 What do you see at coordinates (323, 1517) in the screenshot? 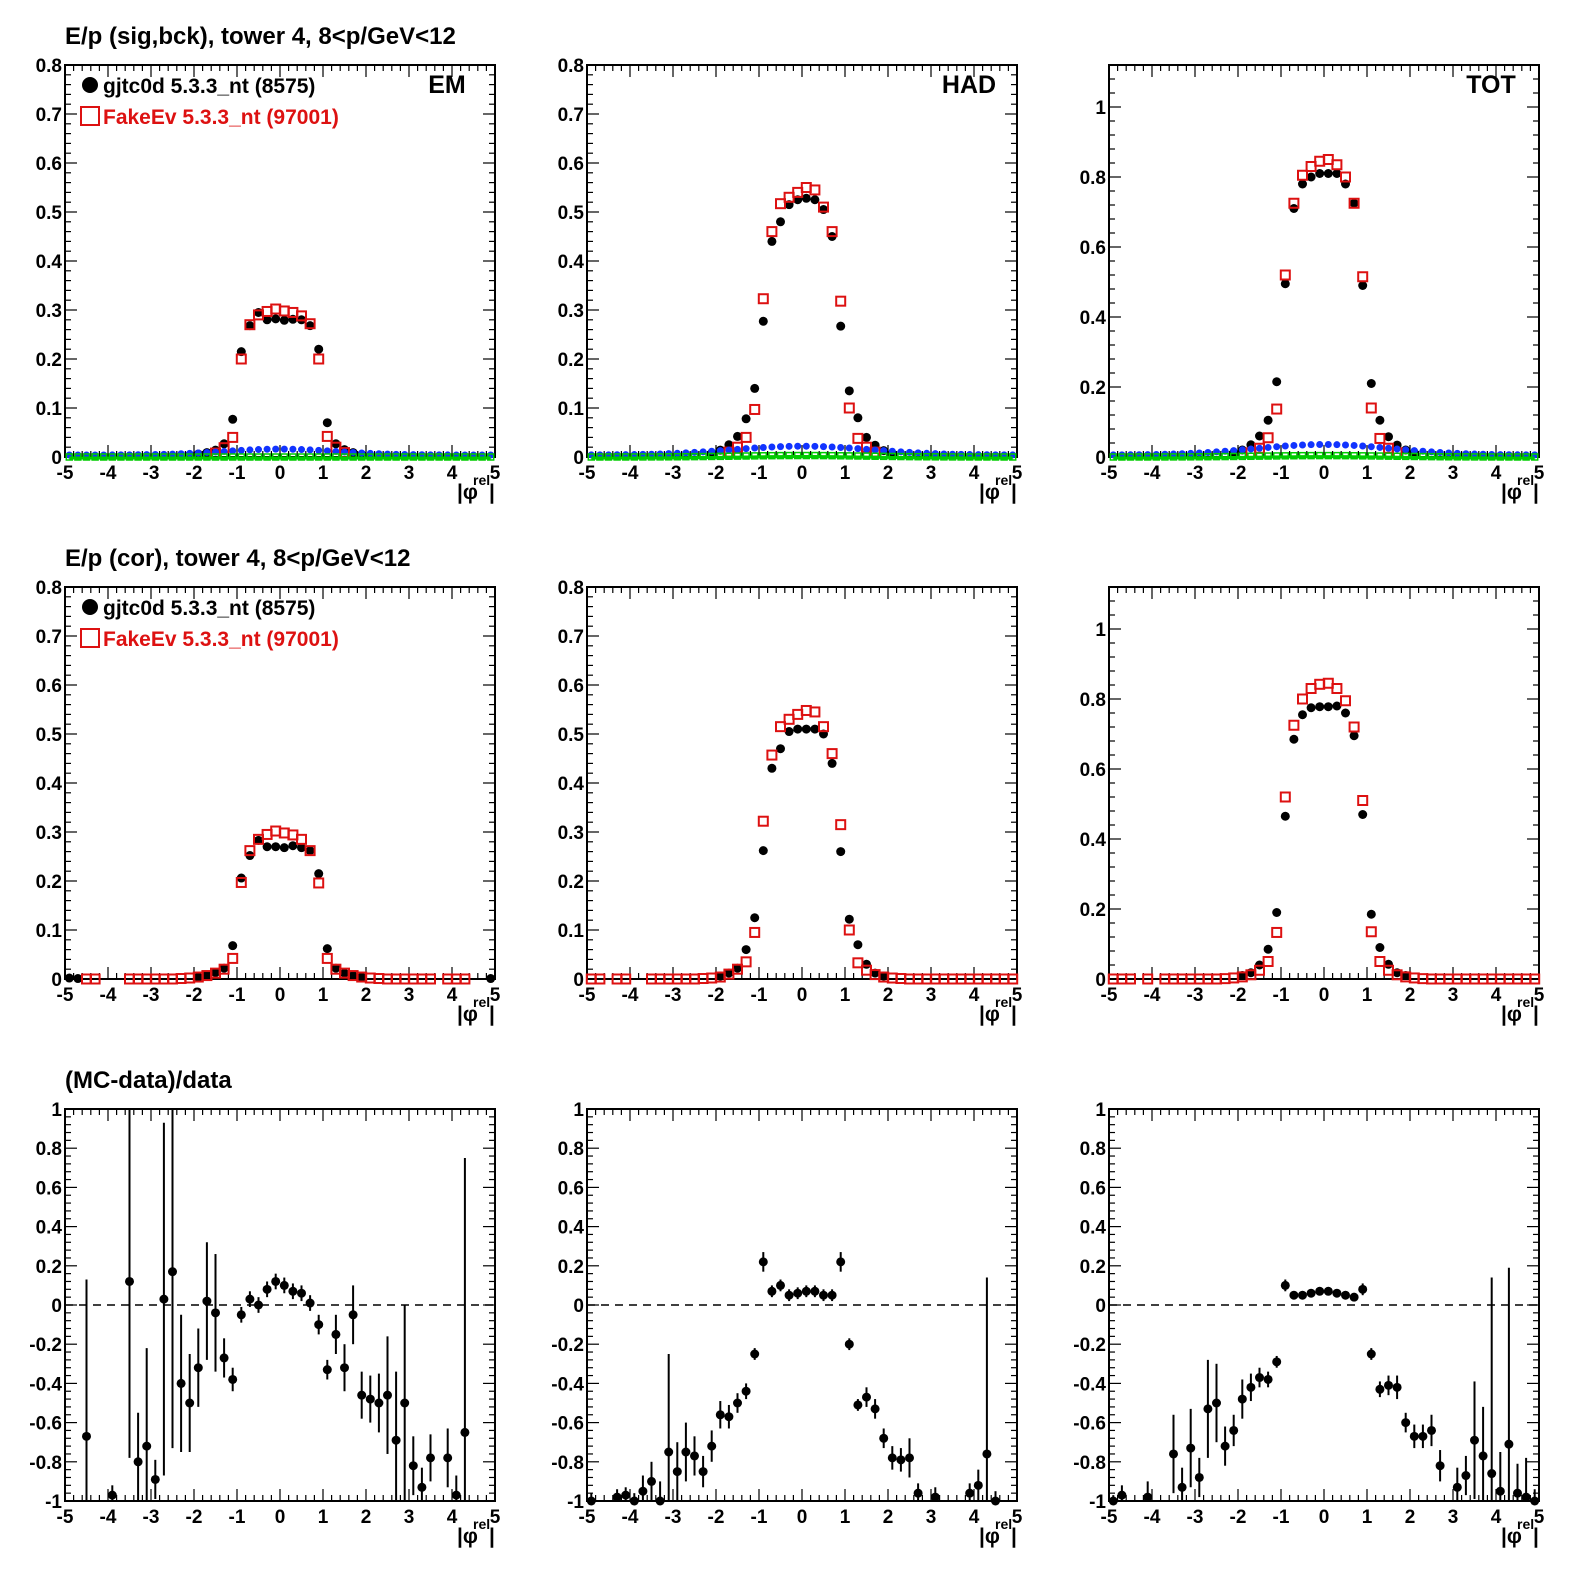
I see `x-tick-label: 1` at bounding box center [323, 1517].